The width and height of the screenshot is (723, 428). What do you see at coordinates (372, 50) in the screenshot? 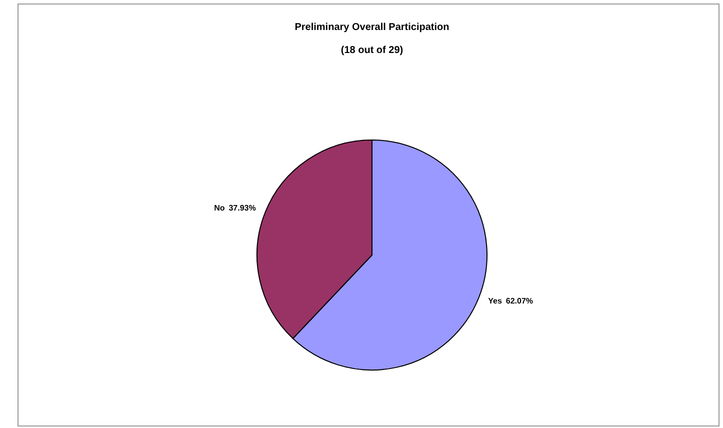
I see `chart-subtitle: (18 out of 29)` at bounding box center [372, 50].